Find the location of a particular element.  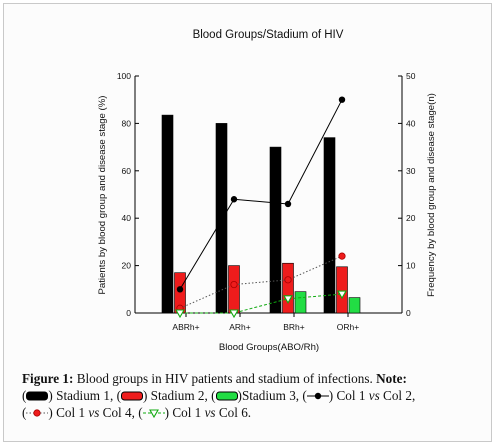

legend-item-col1-col4: () Col 1 vs Col 4, is located at coordinates (78, 412).